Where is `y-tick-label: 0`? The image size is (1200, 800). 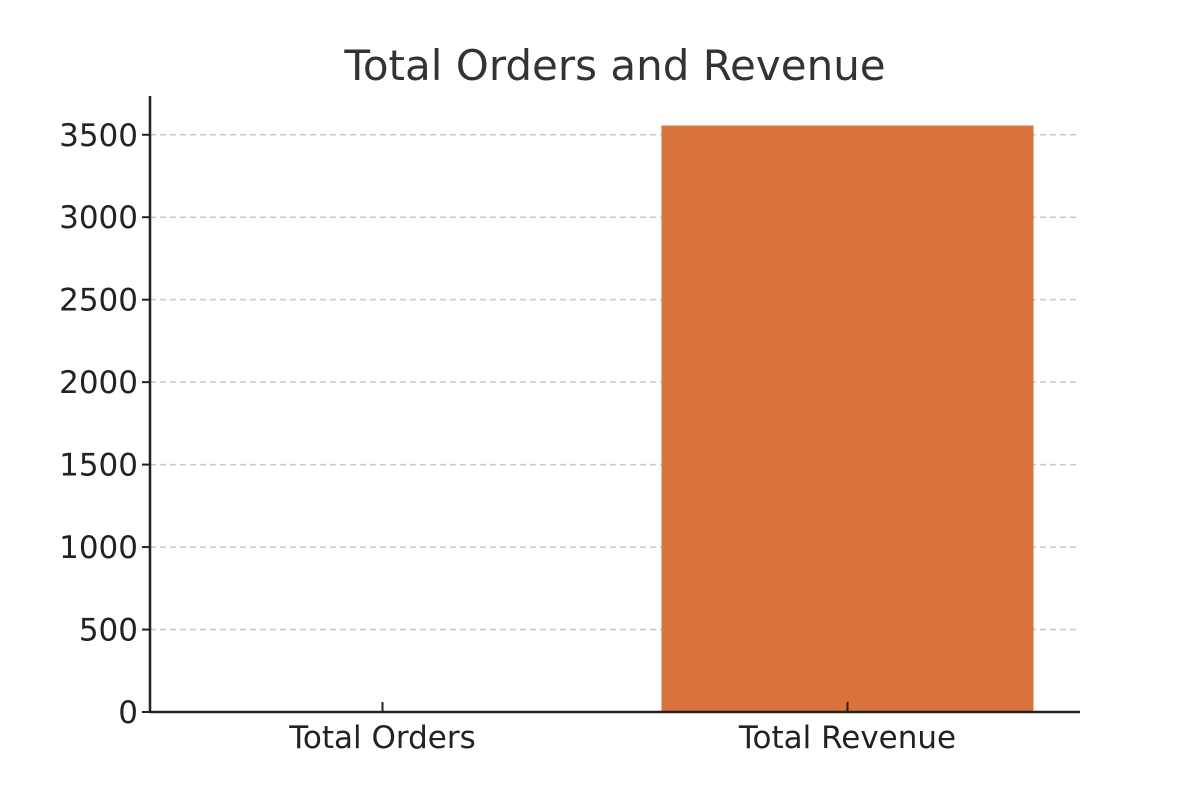
y-tick-label: 0 is located at coordinates (128, 713).